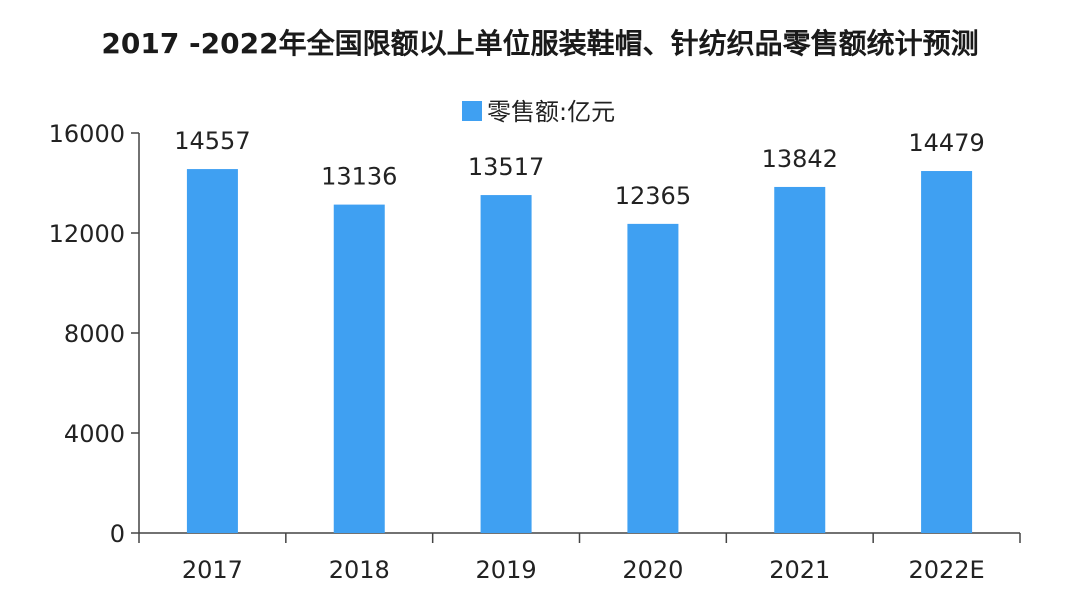 The image size is (1080, 613). I want to click on data-label: 13517, so click(506, 167).